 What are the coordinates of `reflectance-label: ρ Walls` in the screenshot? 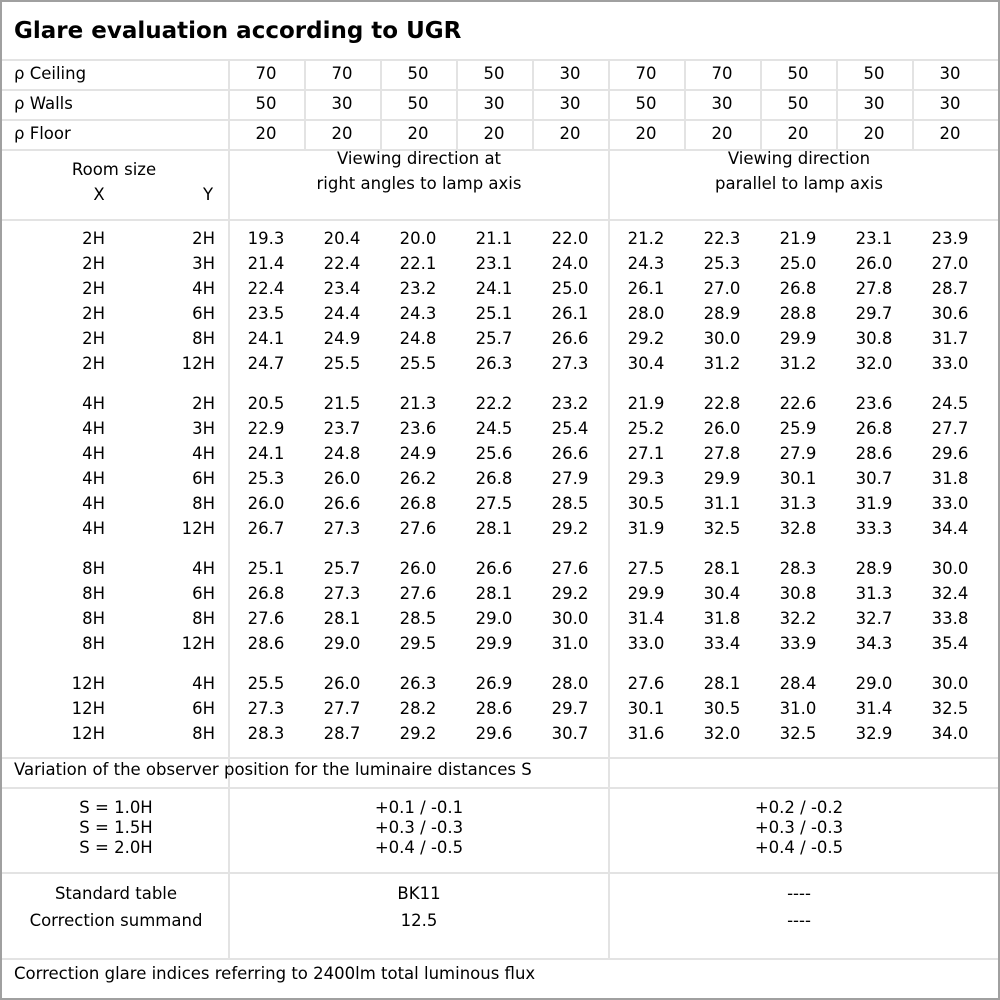 It's located at (43, 103).